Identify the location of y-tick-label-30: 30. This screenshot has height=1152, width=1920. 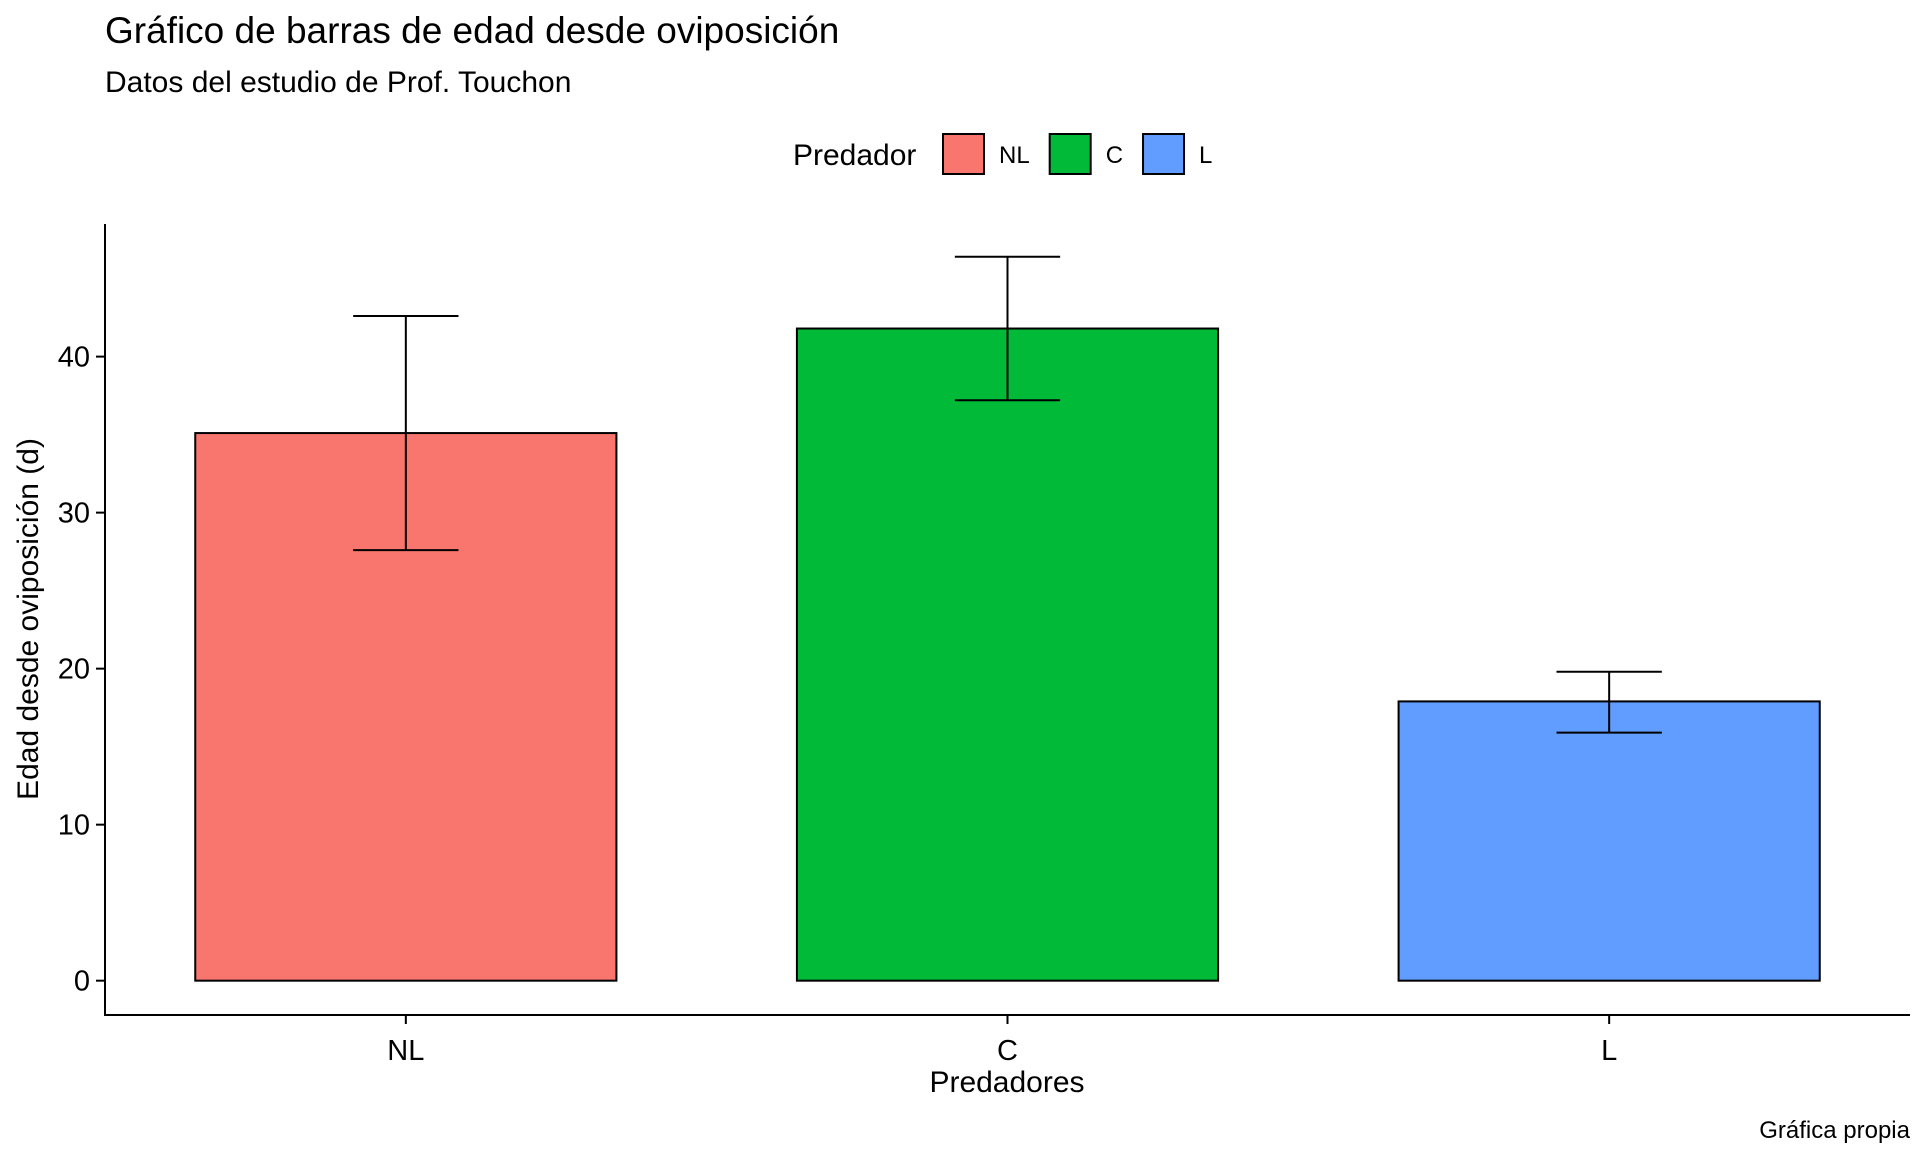
(74, 514).